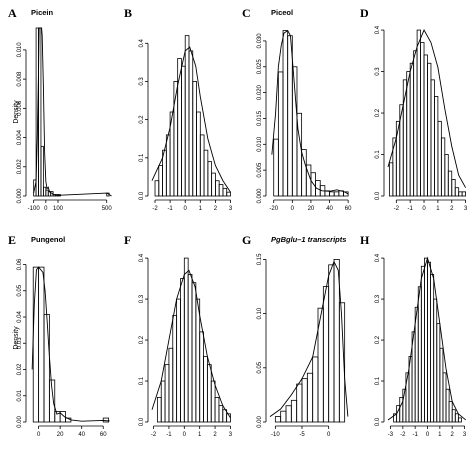 This screenshot has width=474, height=450. What do you see at coordinates (308, 239) in the screenshot?
I see `panel-title: PgBglu–1 transcripts` at bounding box center [308, 239].